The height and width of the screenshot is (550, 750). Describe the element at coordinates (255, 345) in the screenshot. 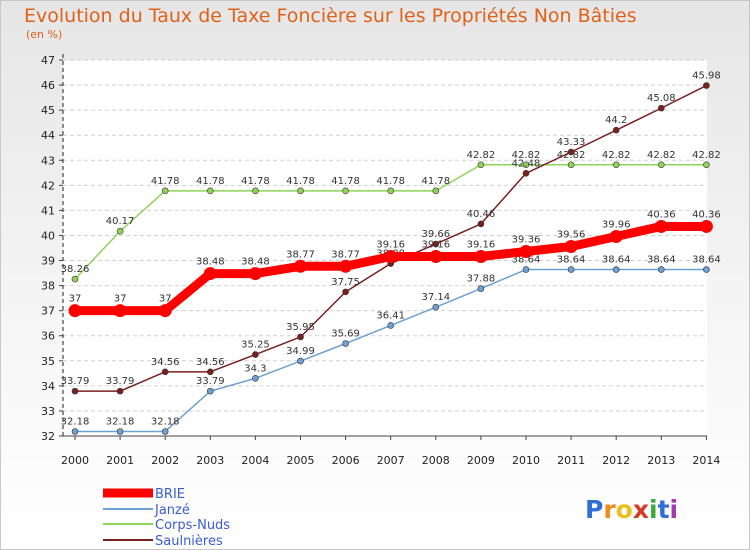

I see `data-label: 35.25` at that location.